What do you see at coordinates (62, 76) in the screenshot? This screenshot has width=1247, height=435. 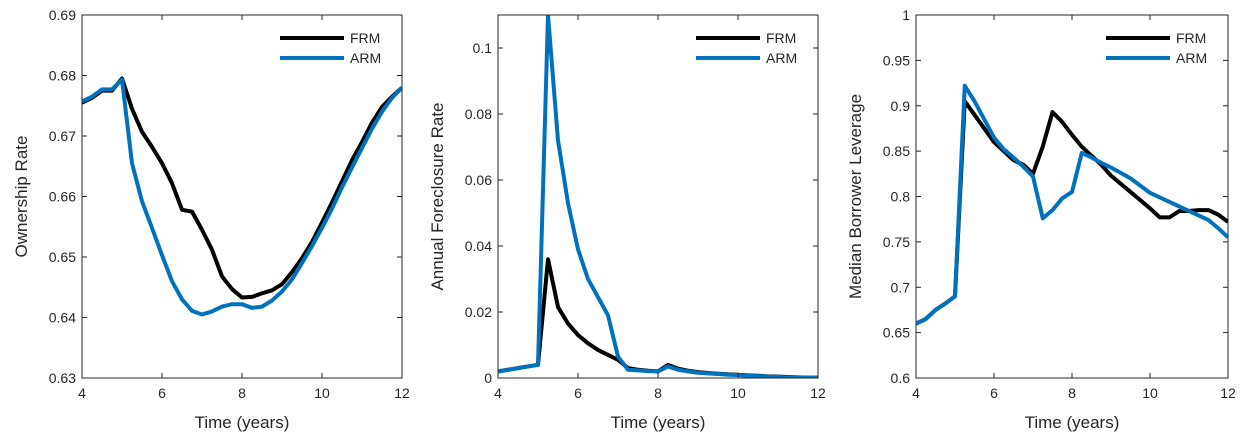 I see `y-tick-label: 0.68` at bounding box center [62, 76].